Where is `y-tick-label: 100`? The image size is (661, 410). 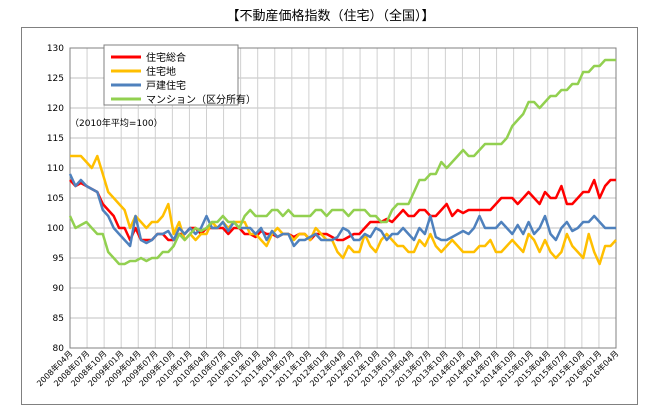
y-tick-label: 100 is located at coordinates (55, 229).